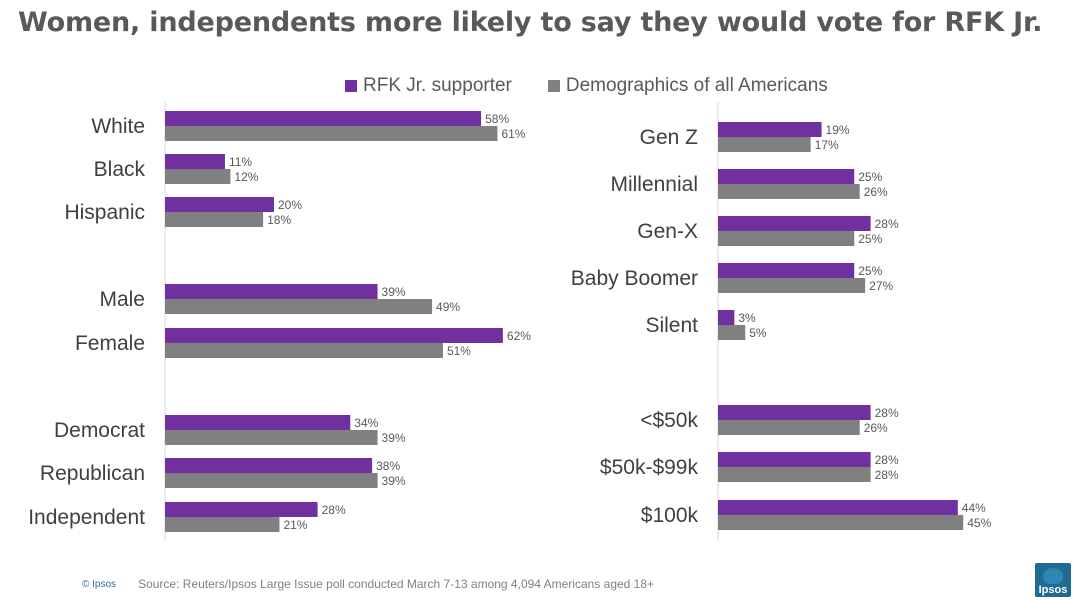  Describe the element at coordinates (553, 86) in the screenshot. I see `legend-swatch-americans` at that location.